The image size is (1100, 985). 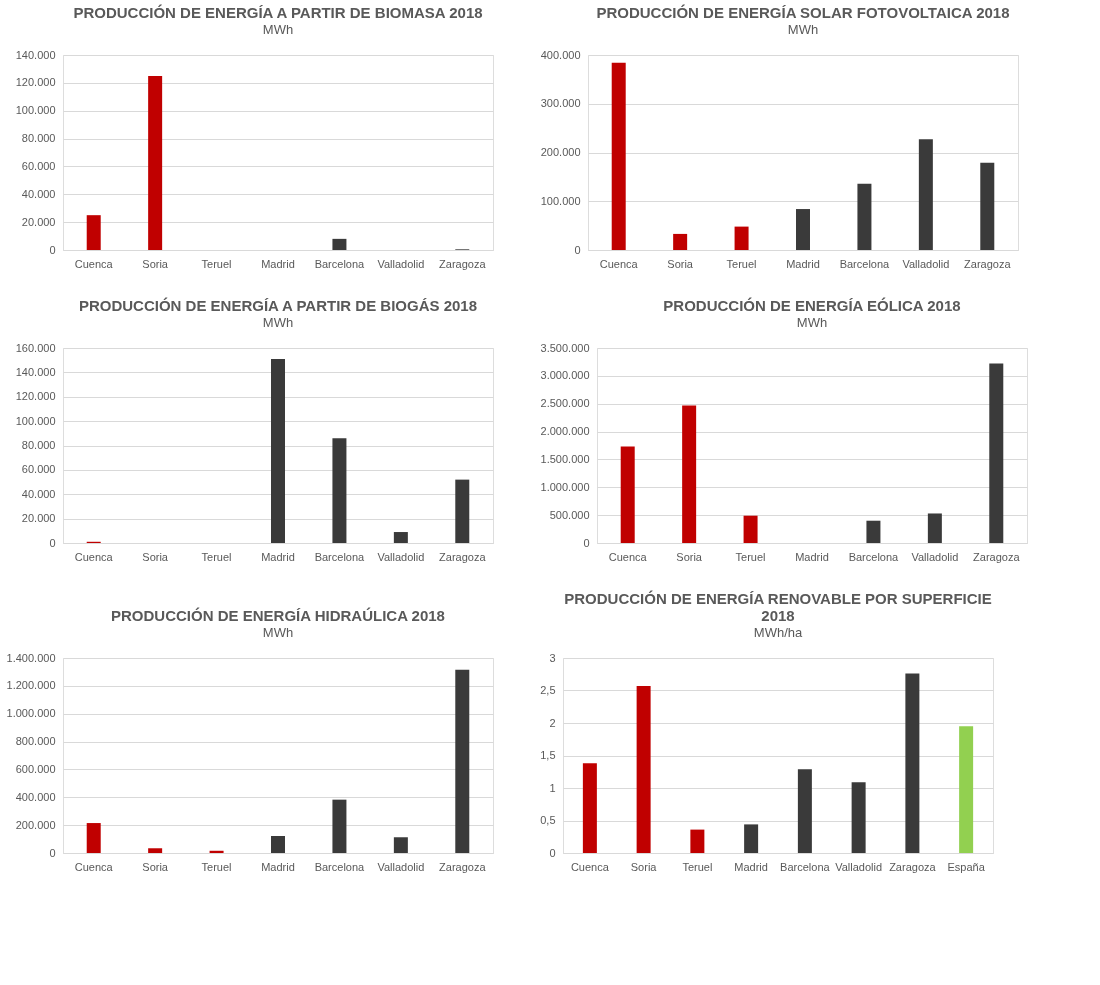 What do you see at coordinates (565, 403) in the screenshot?
I see `y-tick-label: 2.500.000` at bounding box center [565, 403].